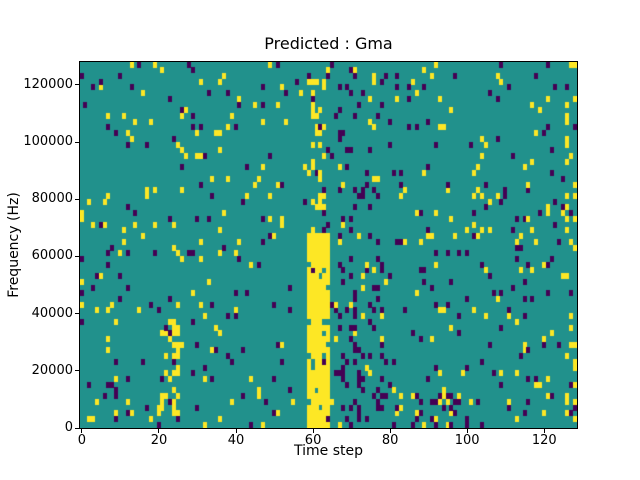 The image size is (640, 480). Describe the element at coordinates (14, 245) in the screenshot. I see `y-axis-label: Frequency (Hz)` at that location.